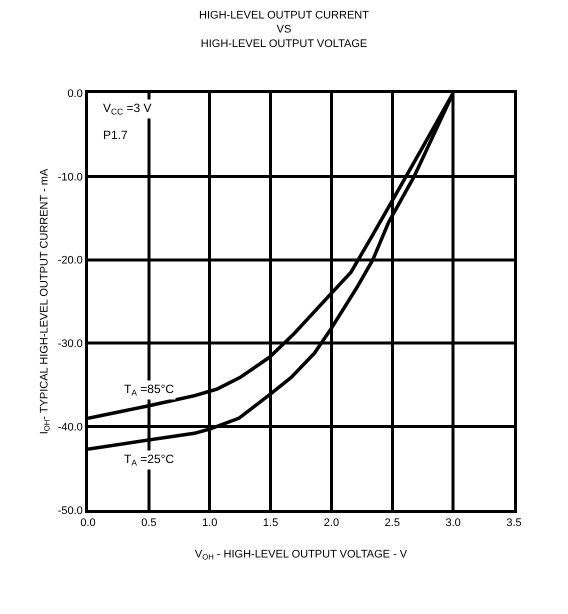 This screenshot has width=568, height=614. I want to click on y-tick-label: -40.0, so click(70, 427).